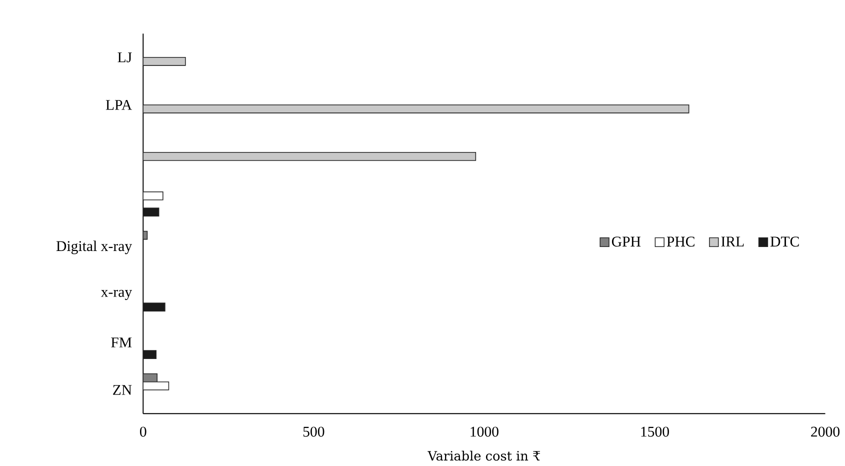 The image size is (845, 466). I want to click on x-tick-label: 500, so click(313, 431).